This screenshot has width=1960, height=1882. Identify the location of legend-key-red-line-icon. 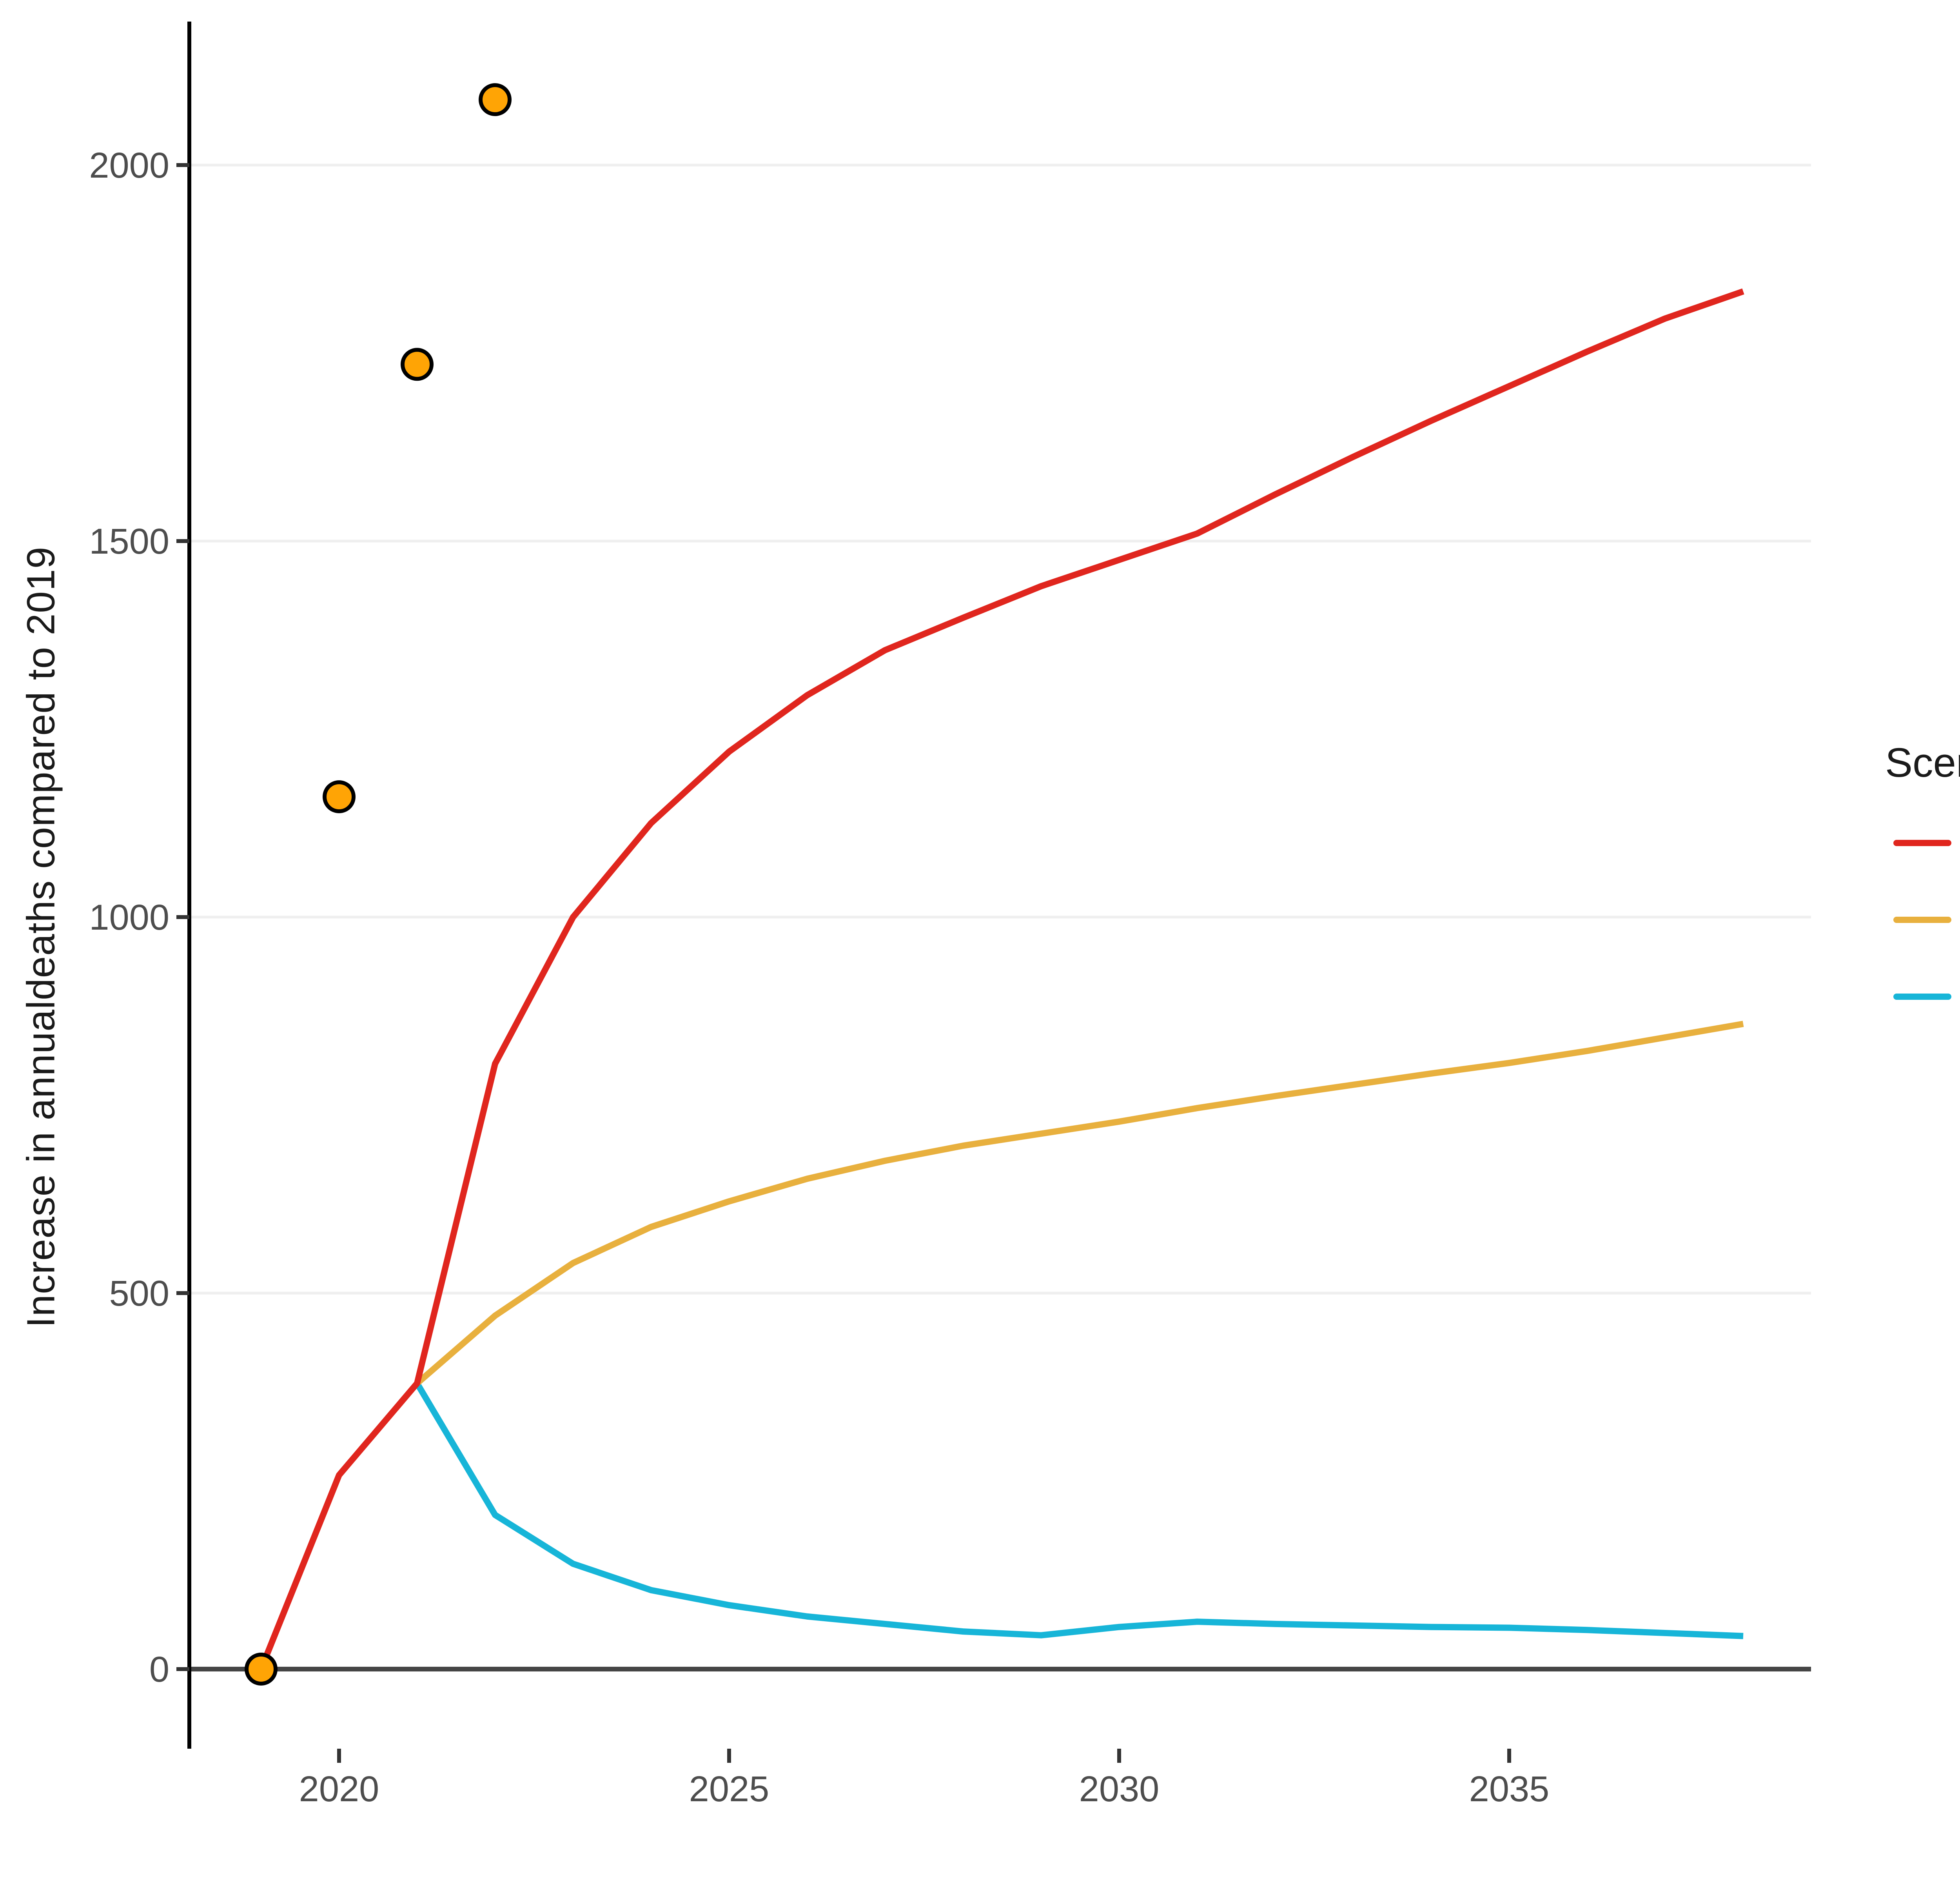
(1922, 843).